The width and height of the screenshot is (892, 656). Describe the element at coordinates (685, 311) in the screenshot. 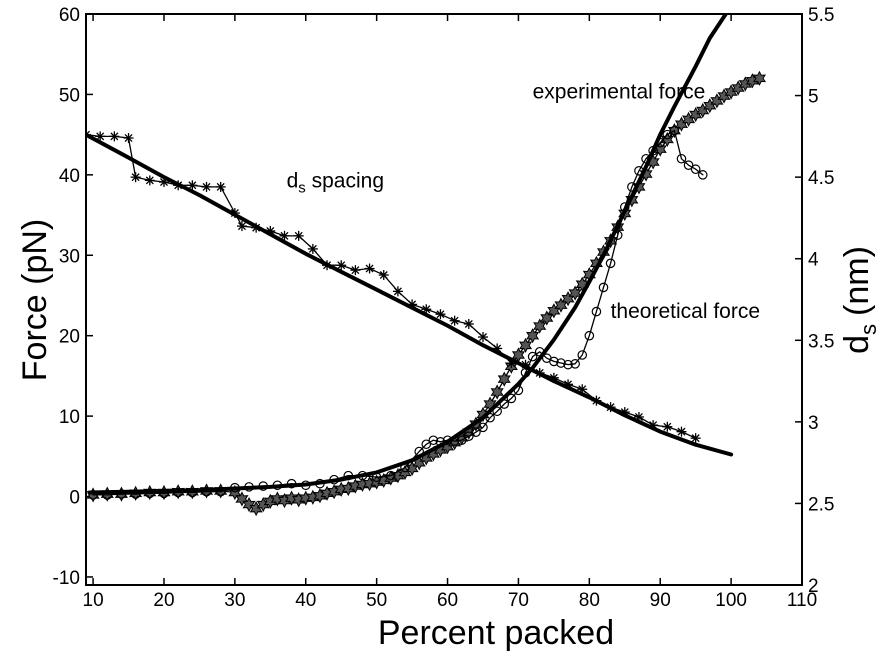

I see `annotation-theoretical-force: theoretical force` at that location.